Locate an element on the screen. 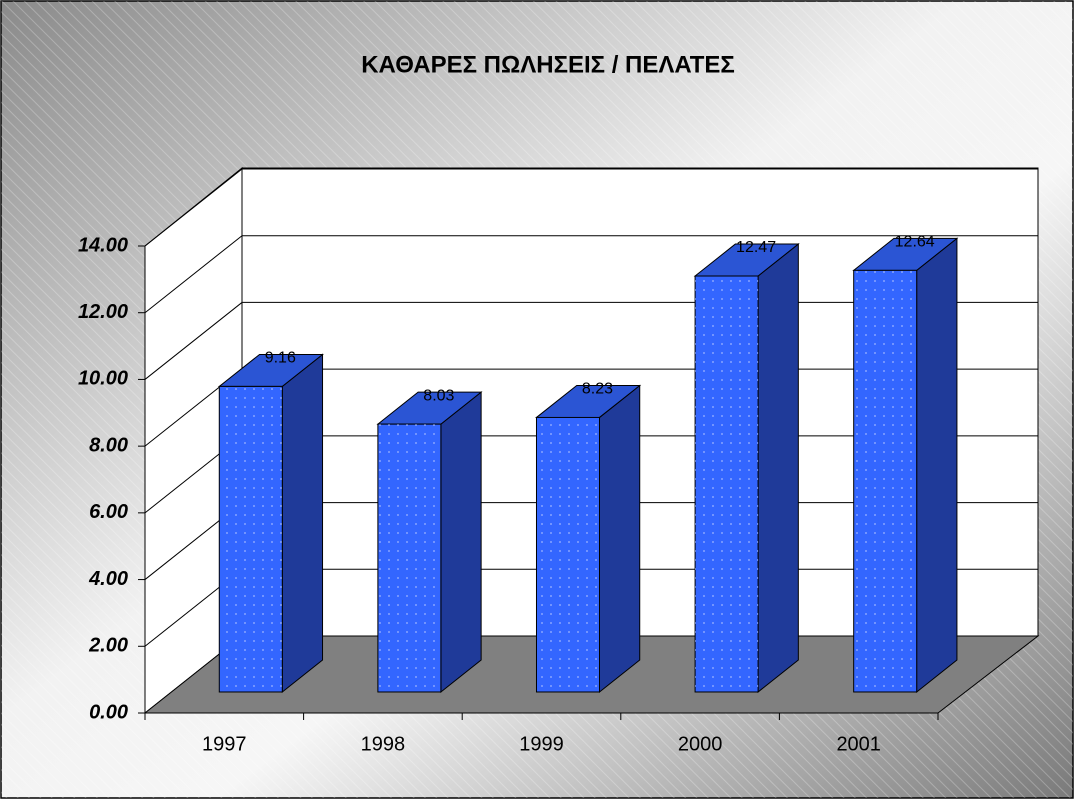 Image resolution: width=1074 pixels, height=804 pixels. chart-title: ΚΑΘΑΡΕΣ ΠΩΛΗΣΕΙΣ / ΠΕΛΑΤΕΣ is located at coordinates (548, 64).